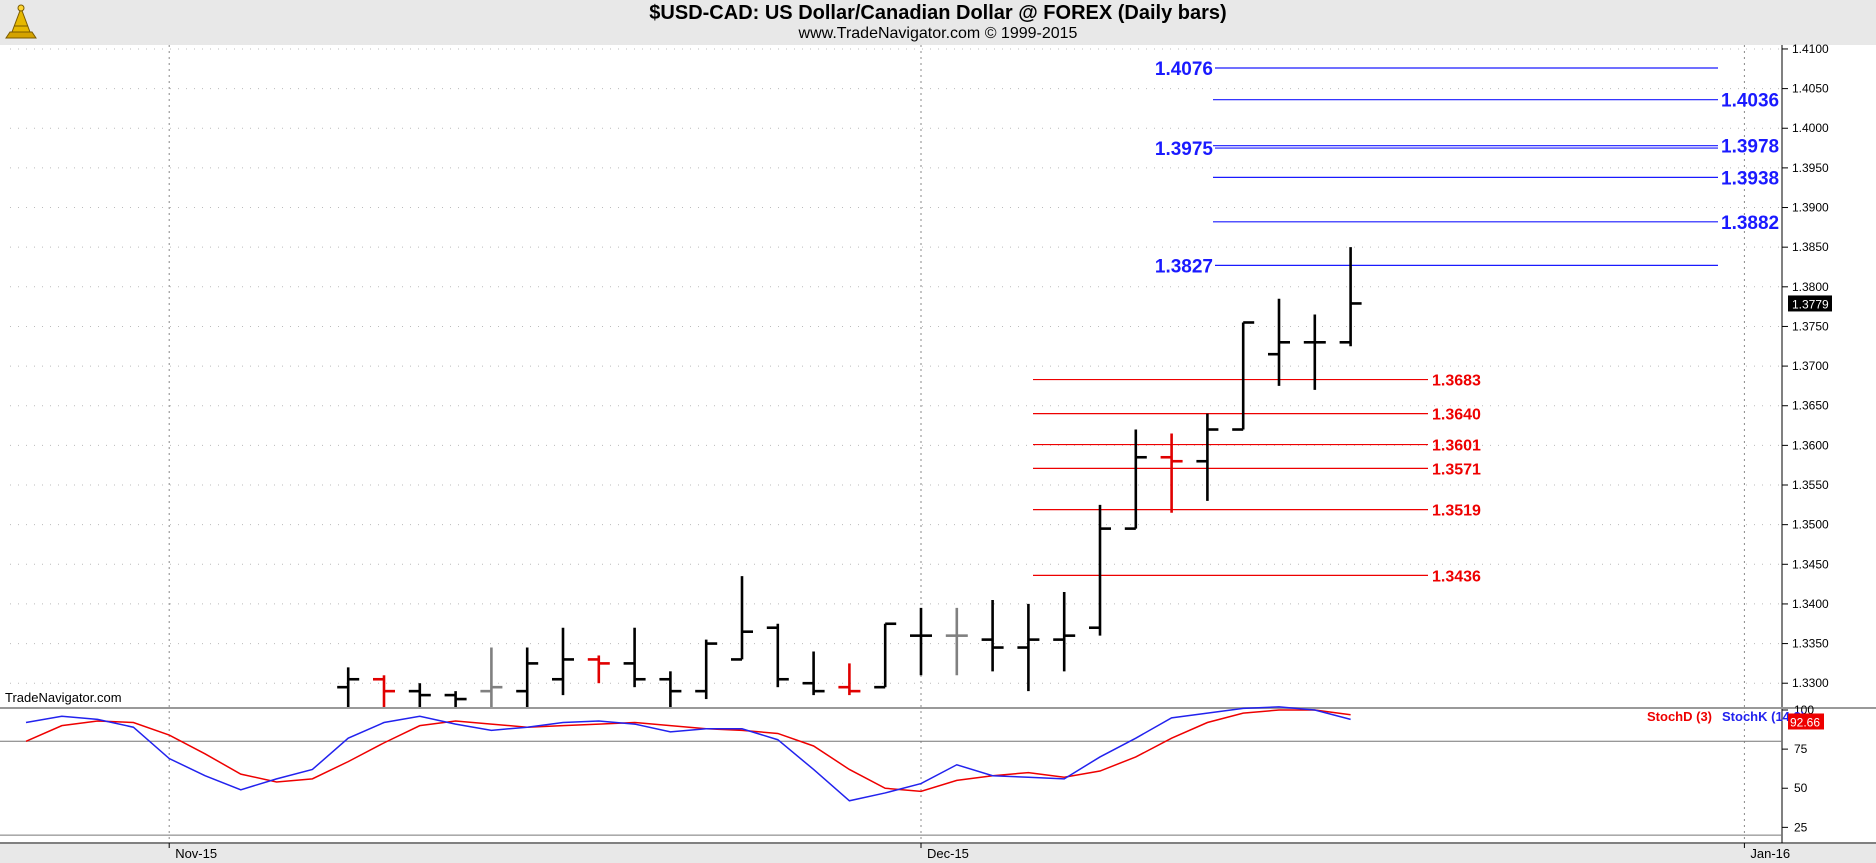 The image size is (1876, 863). What do you see at coordinates (1184, 69) in the screenshot?
I see `fib-level-label: 1.4076` at bounding box center [1184, 69].